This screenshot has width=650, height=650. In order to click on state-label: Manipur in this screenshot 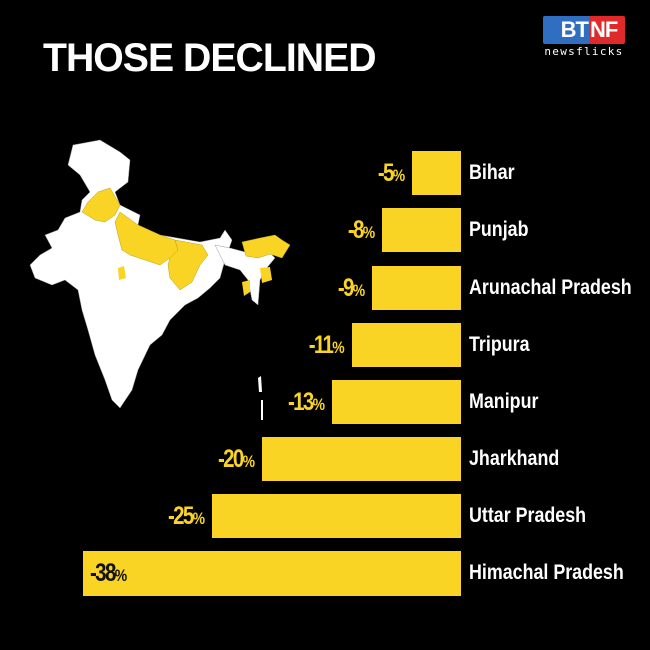, I will do `click(504, 401)`.